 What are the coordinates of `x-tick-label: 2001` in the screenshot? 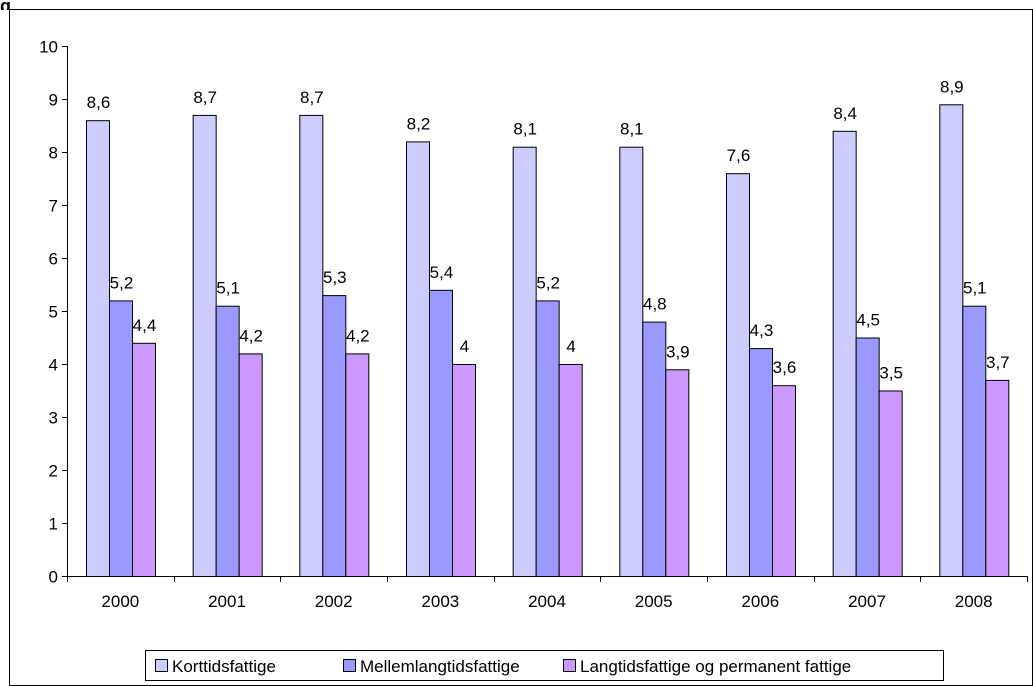 It's located at (227, 601).